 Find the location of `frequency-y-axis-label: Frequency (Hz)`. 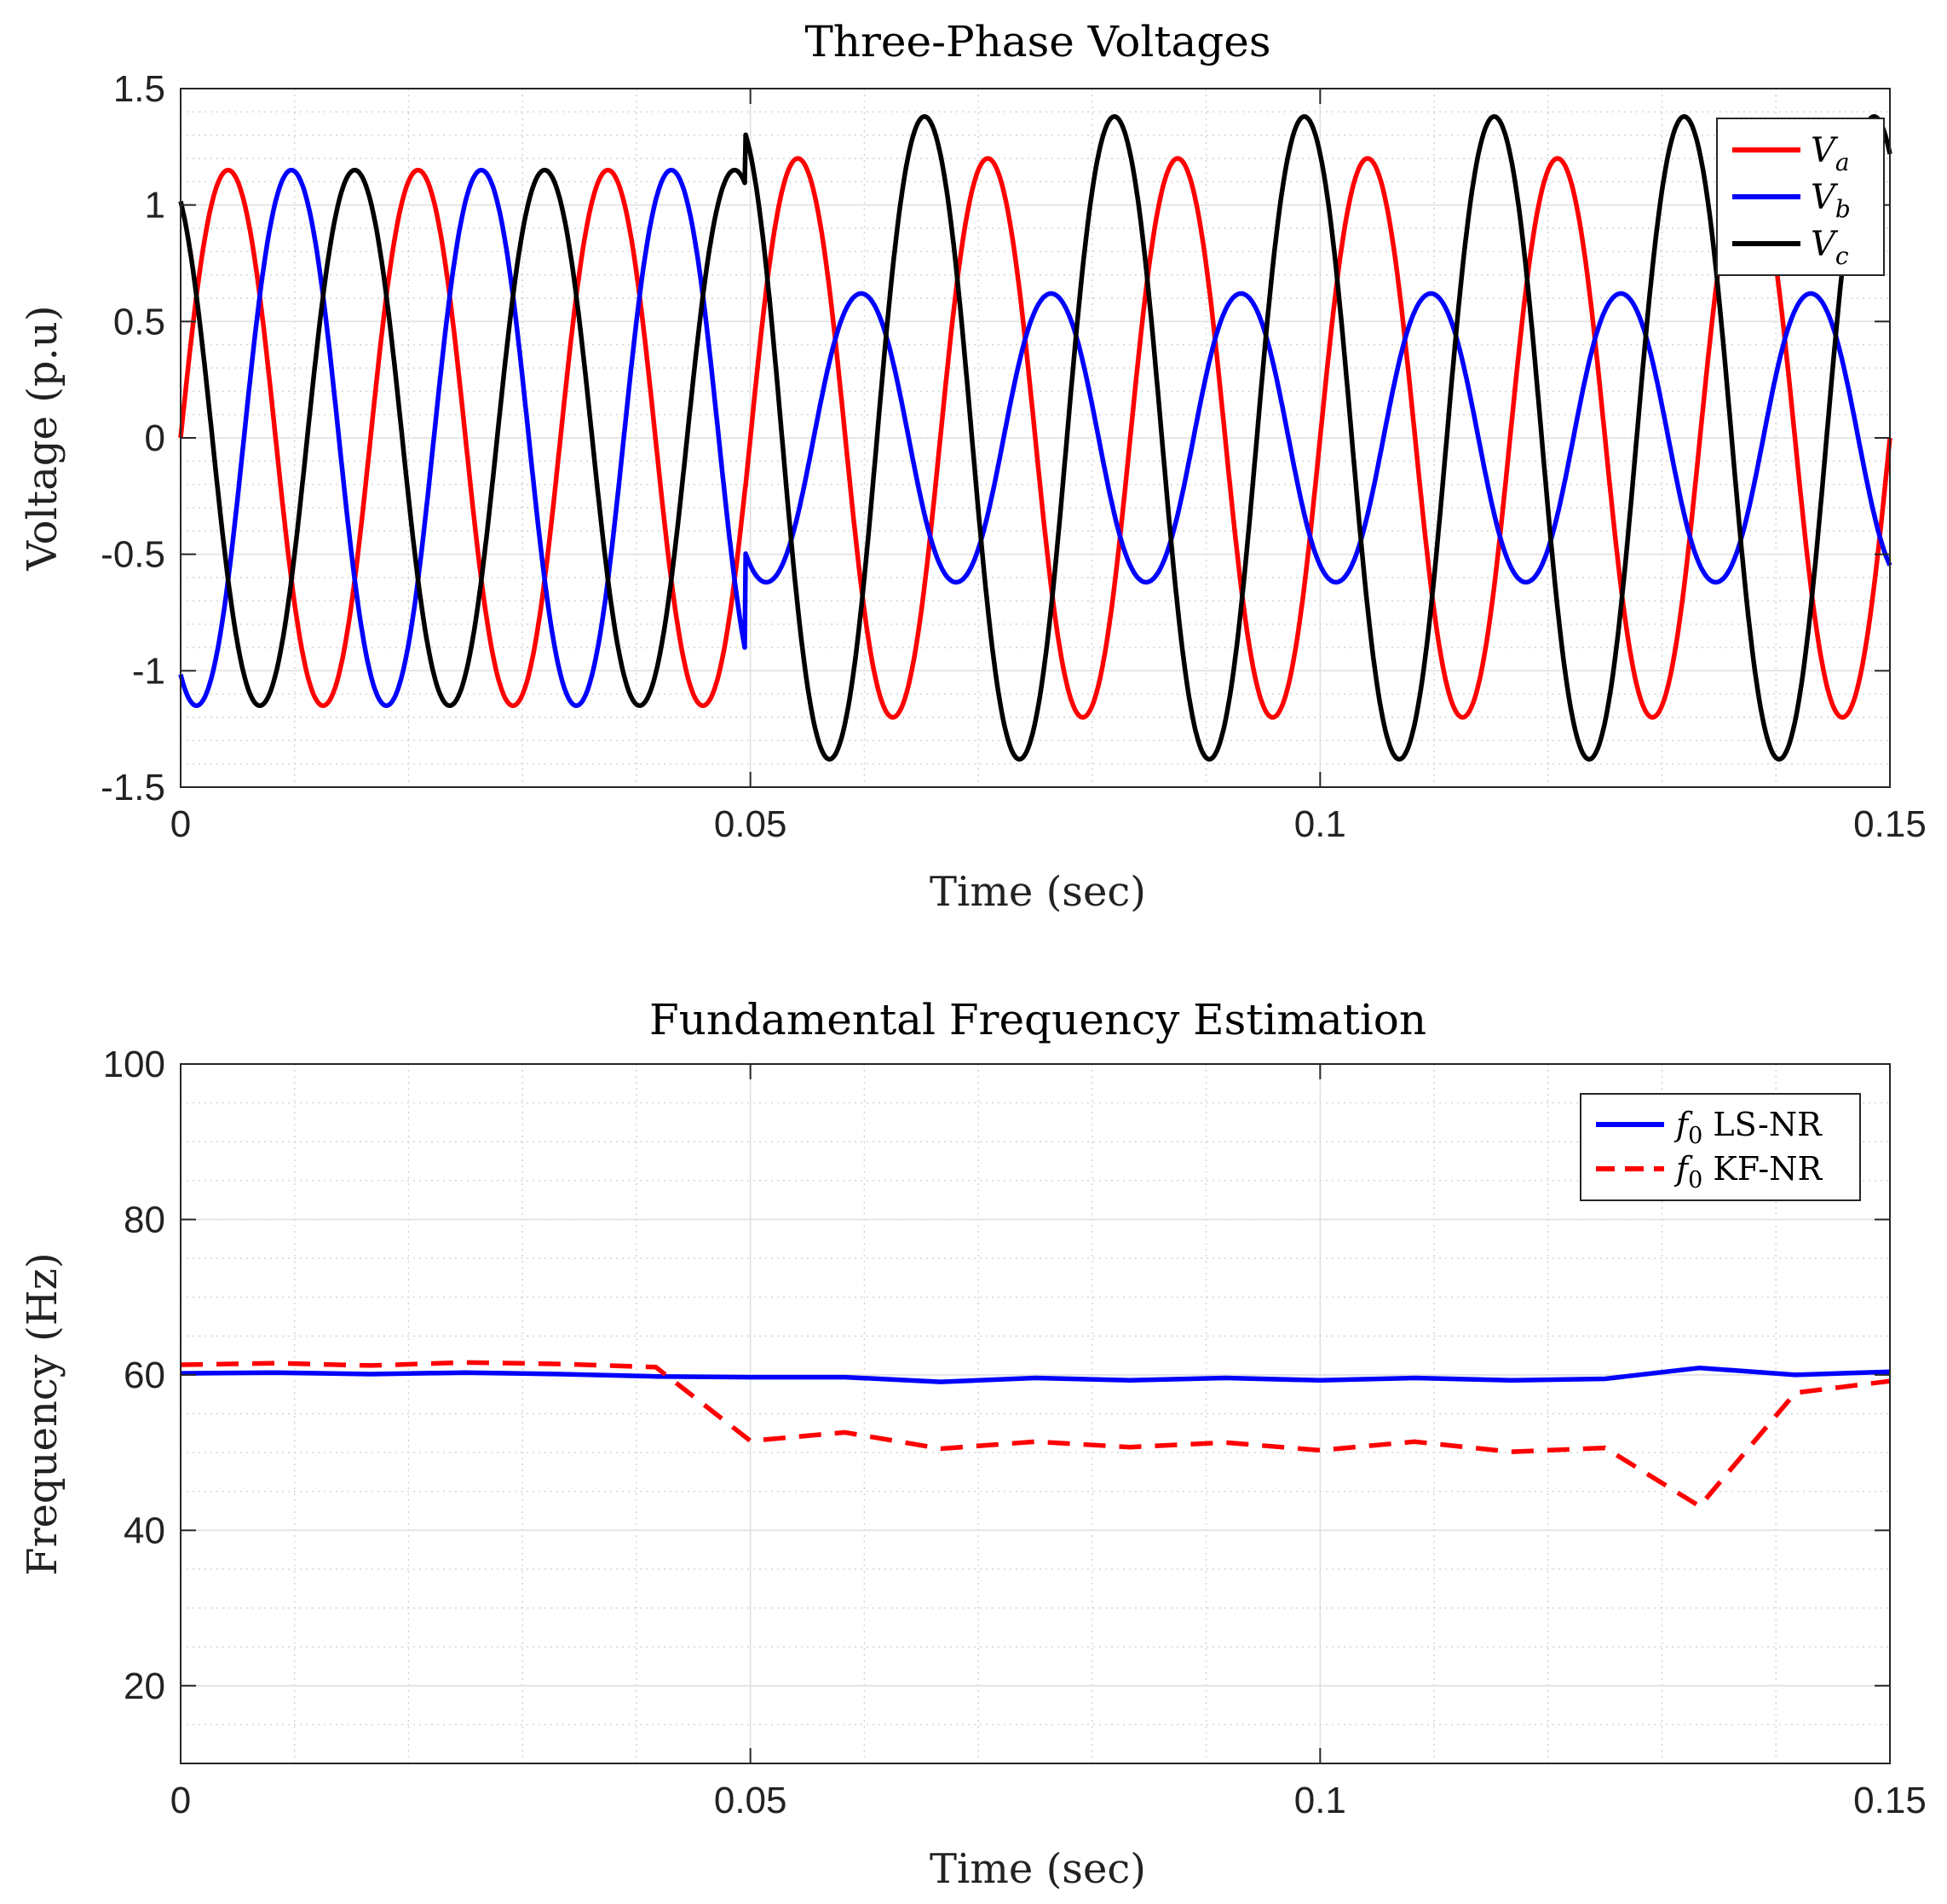

frequency-y-axis-label: Frequency (Hz) is located at coordinates (42, 1413).